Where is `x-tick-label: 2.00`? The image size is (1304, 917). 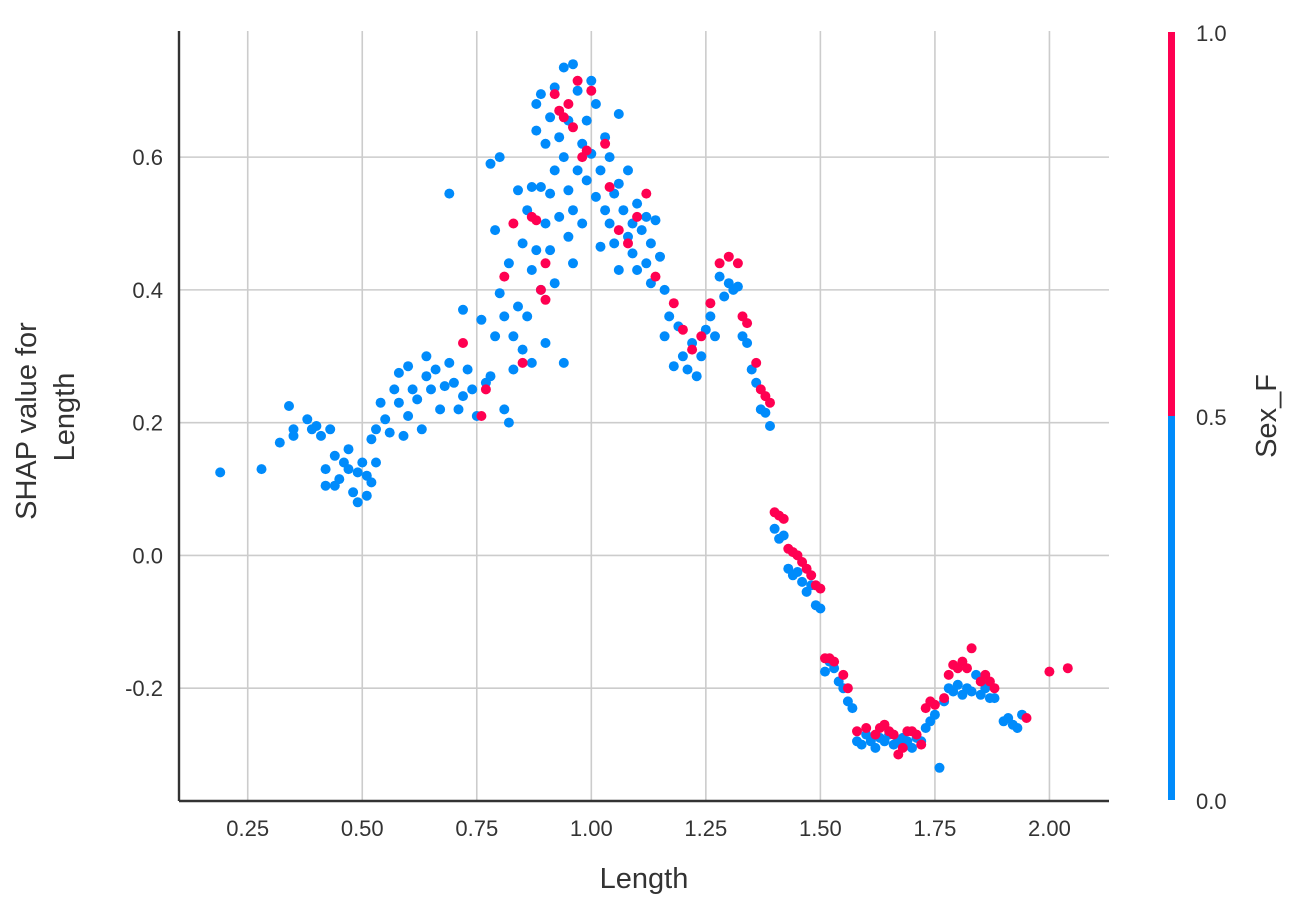
x-tick-label: 2.00 is located at coordinates (1049, 828).